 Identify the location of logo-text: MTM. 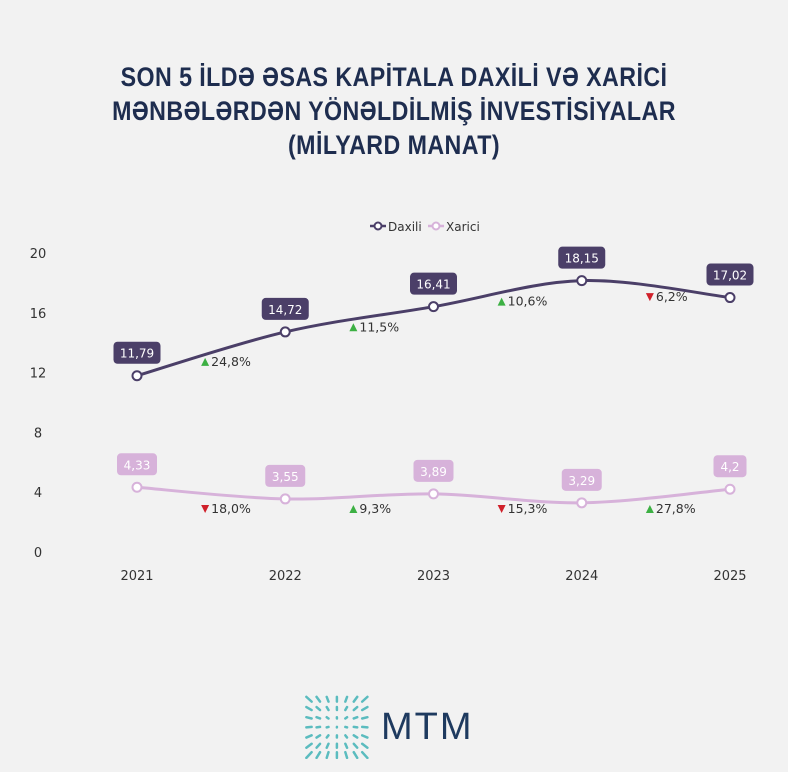
(427, 726).